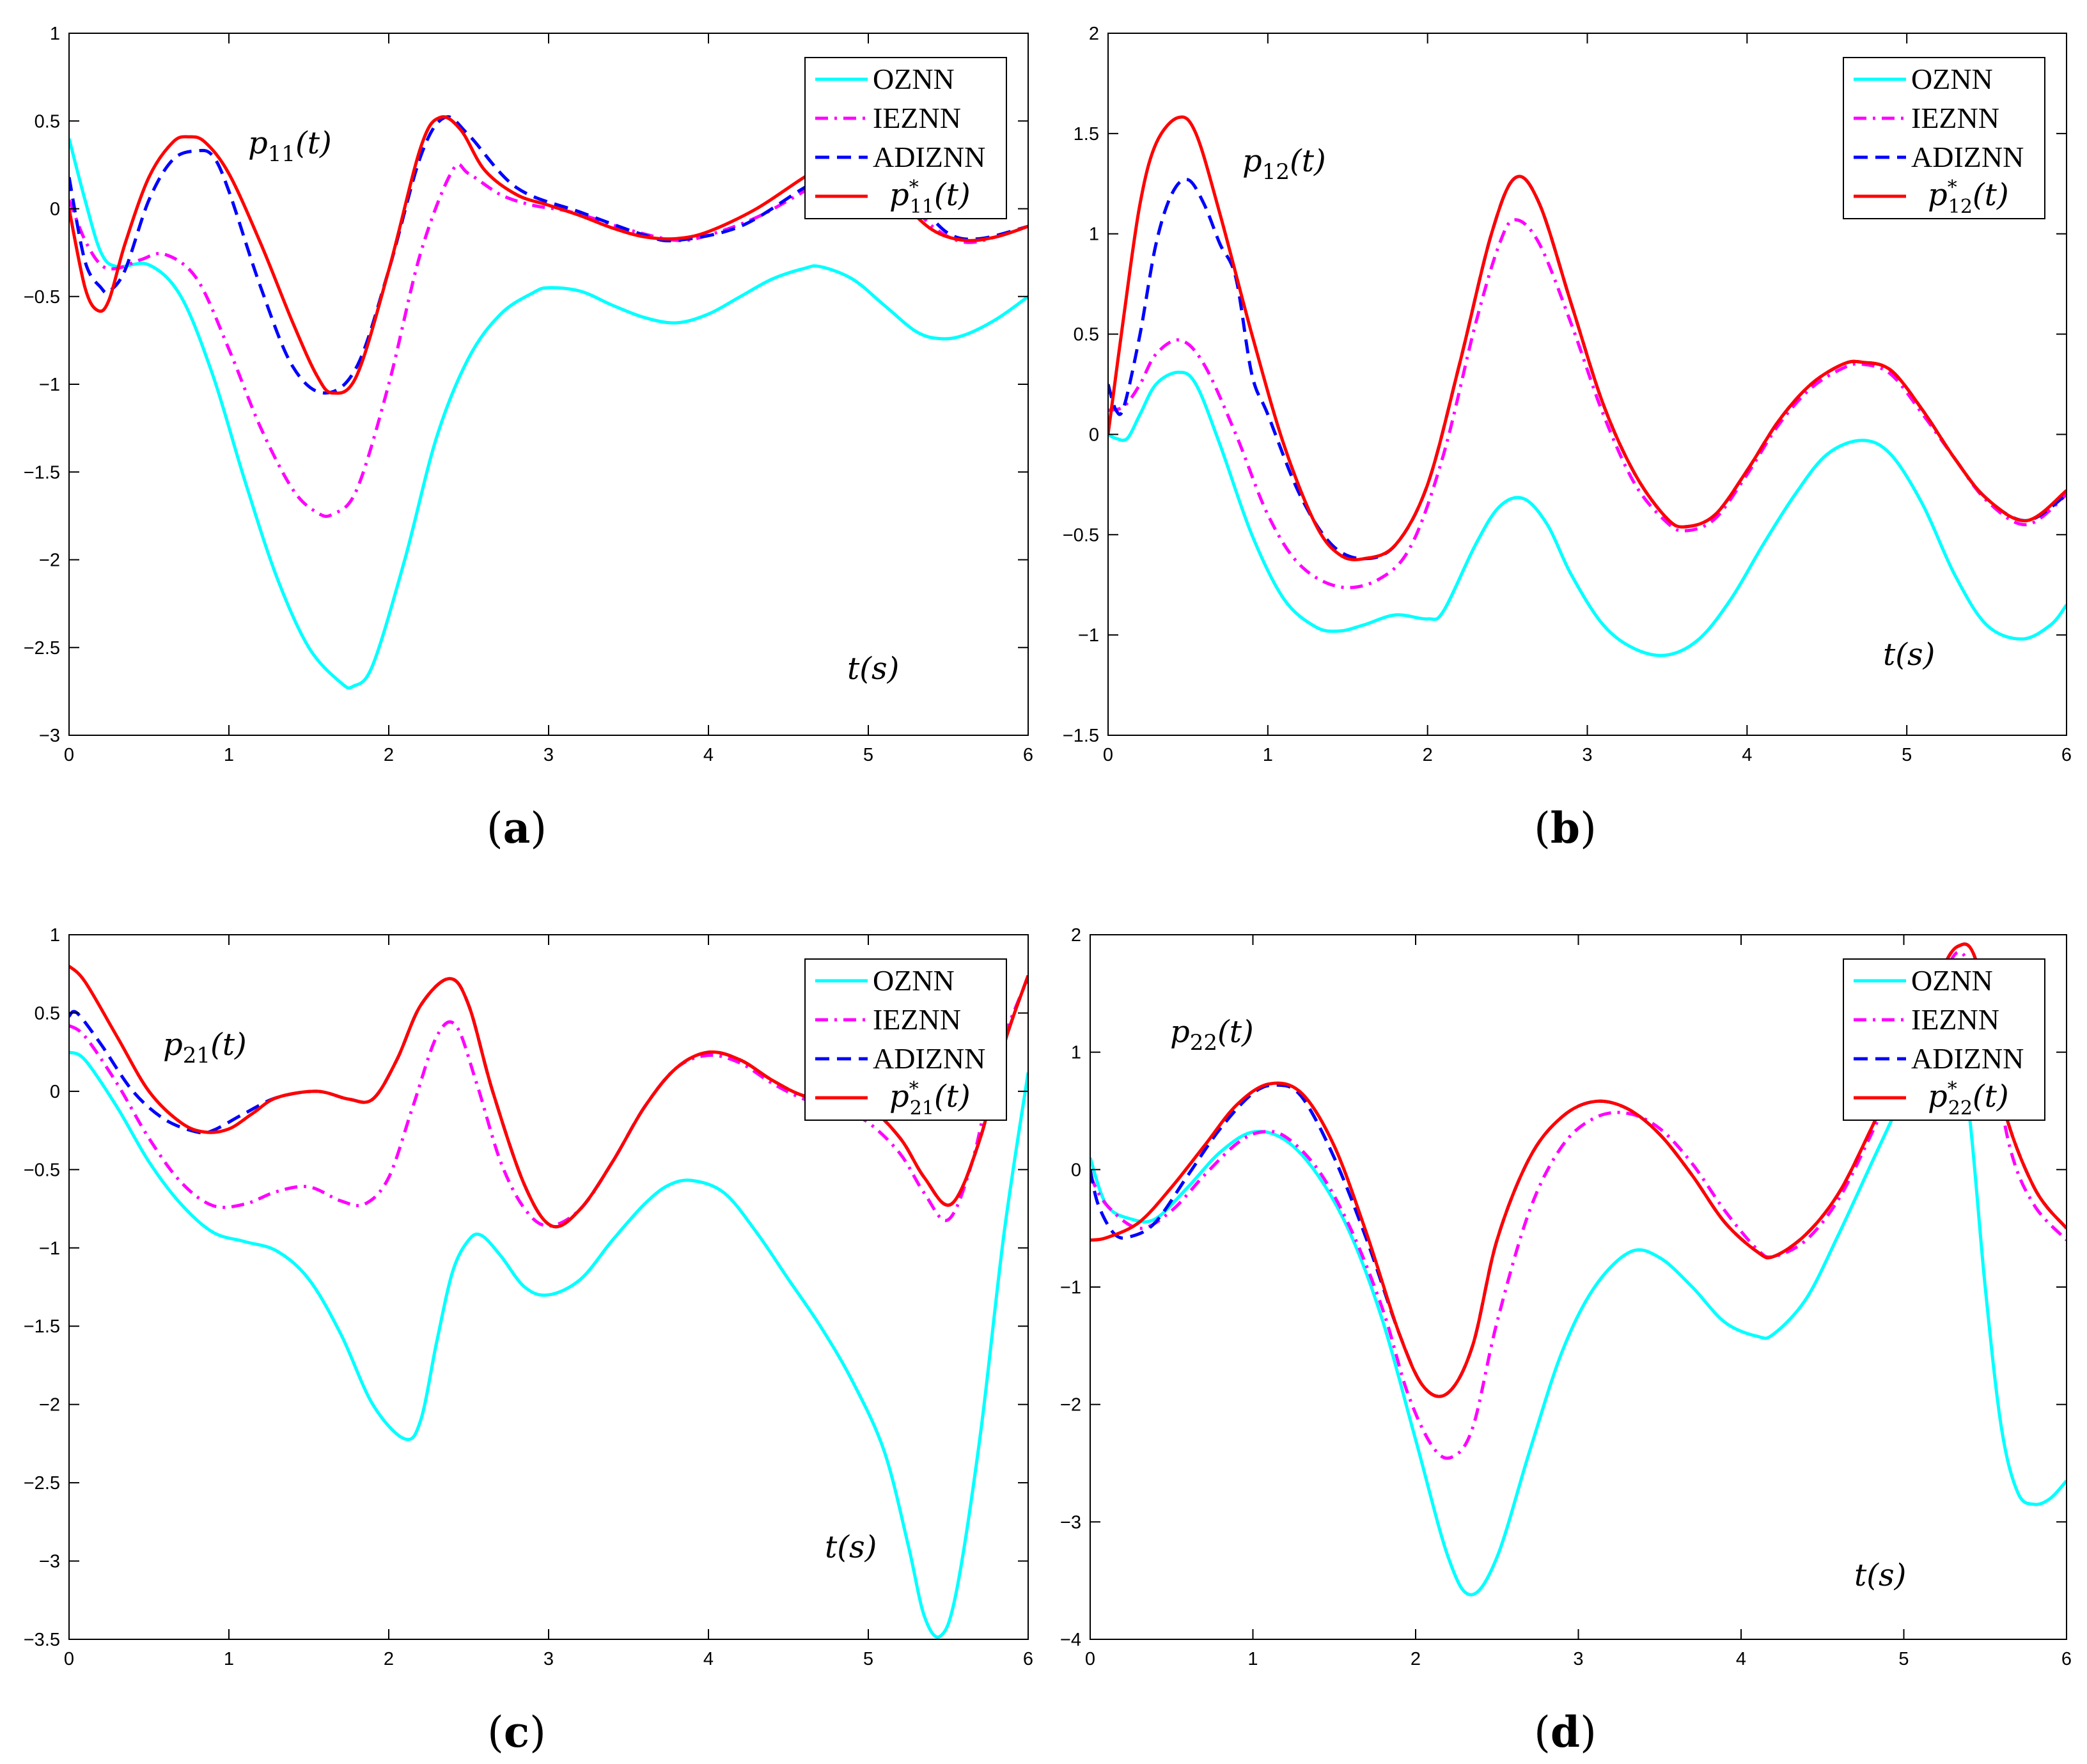 The height and width of the screenshot is (1764, 2087). I want to click on y-tick-label: −4, so click(1070, 1640).